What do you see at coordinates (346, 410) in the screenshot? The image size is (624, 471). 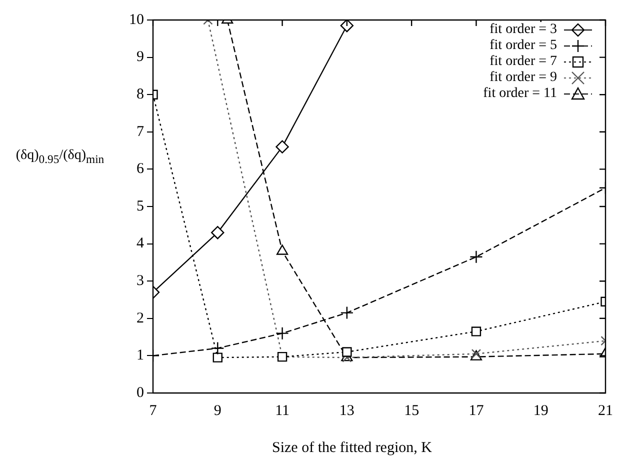 I see `x-tick-label: 13` at bounding box center [346, 410].